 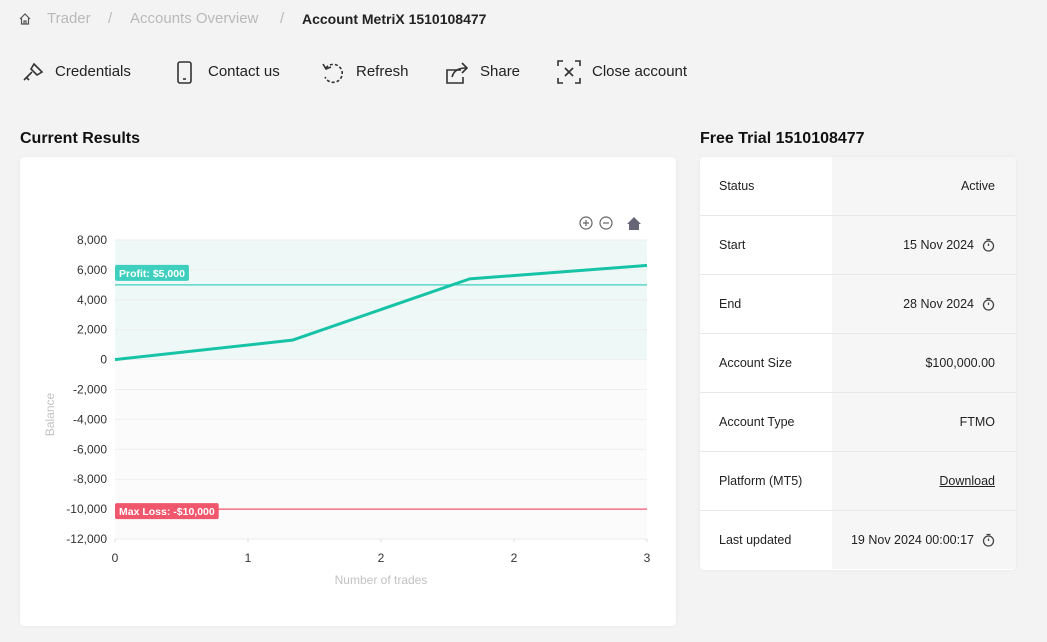 What do you see at coordinates (86, 539) in the screenshot?
I see `y-tick-label: -12,000` at bounding box center [86, 539].